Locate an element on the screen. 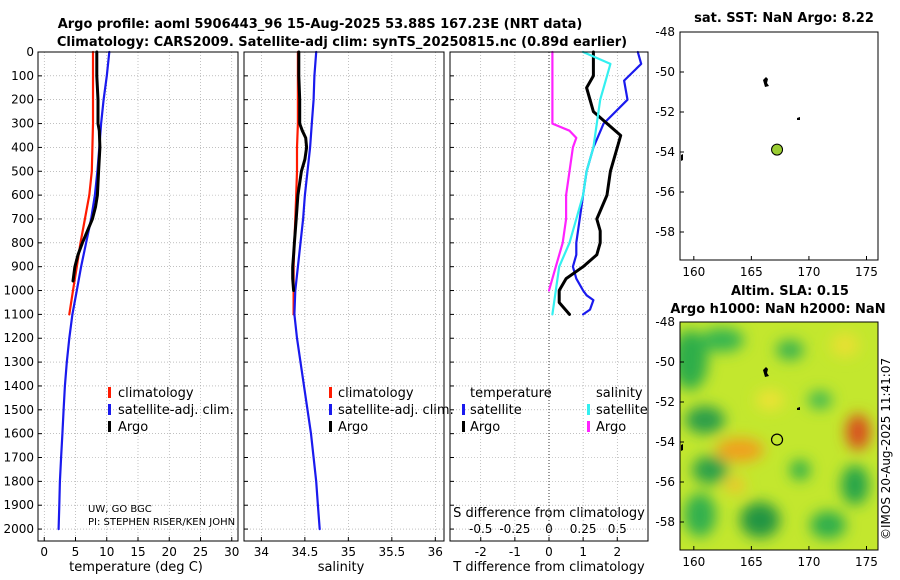  legend-swatch-t-satellite is located at coordinates (463, 409).